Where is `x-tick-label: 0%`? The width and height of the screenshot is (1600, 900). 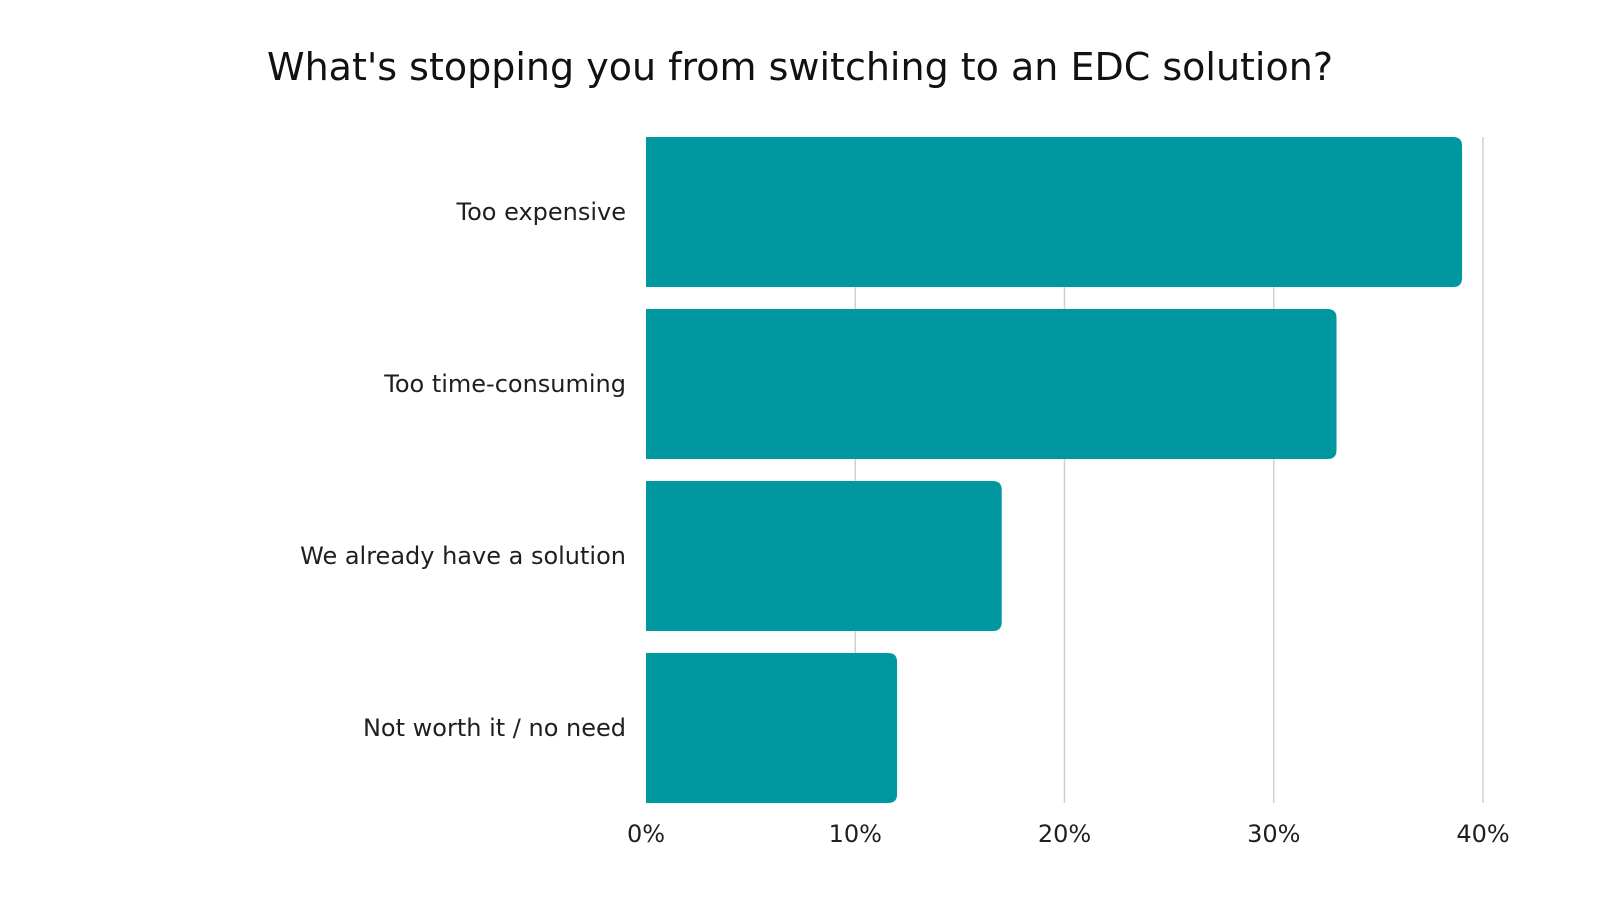
x-tick-label: 0% is located at coordinates (646, 834).